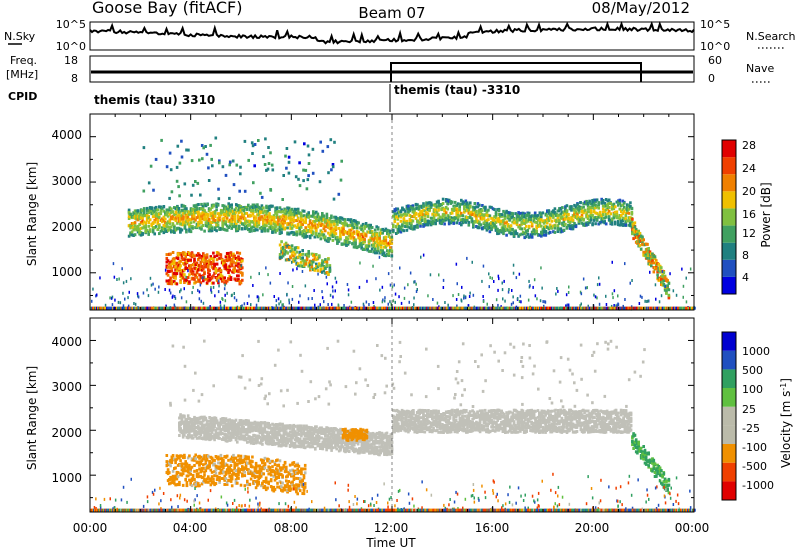 This screenshot has width=800, height=559. What do you see at coordinates (715, 60) in the screenshot?
I see `nave-tick-top: 60` at bounding box center [715, 60].